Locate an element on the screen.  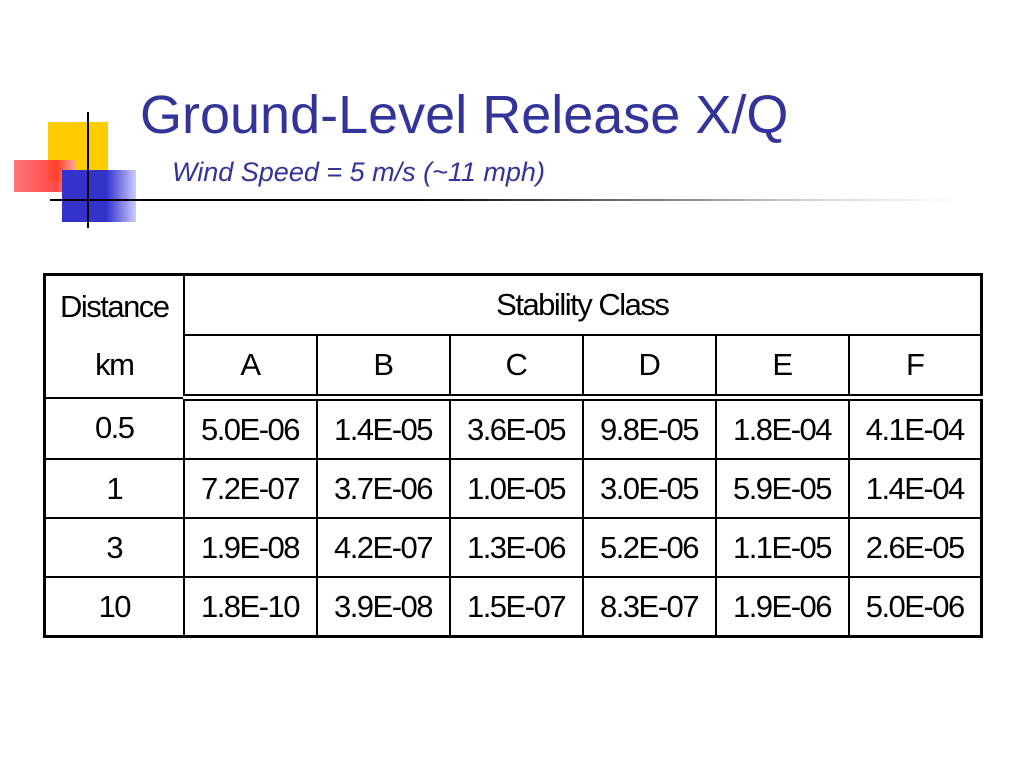
column-header: D is located at coordinates (649, 367).